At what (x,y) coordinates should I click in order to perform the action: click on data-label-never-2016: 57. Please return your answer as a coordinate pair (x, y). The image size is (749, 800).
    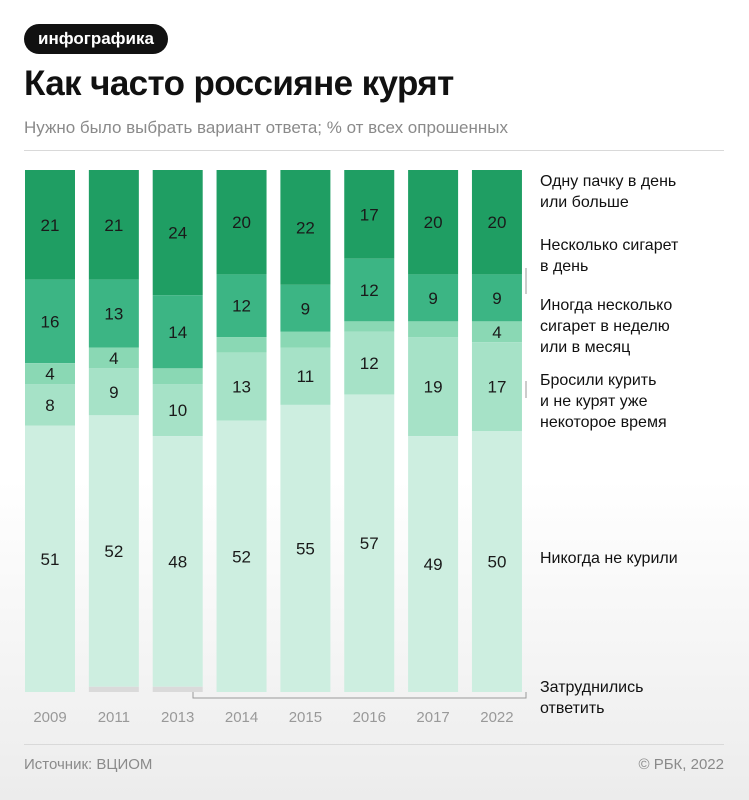
    Looking at the image, I should click on (369, 543).